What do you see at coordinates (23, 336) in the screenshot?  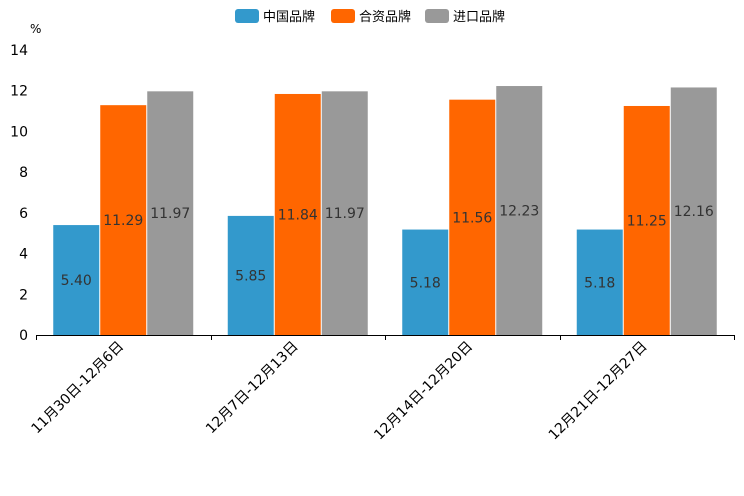 I see `y-tick-label: 0` at bounding box center [23, 336].